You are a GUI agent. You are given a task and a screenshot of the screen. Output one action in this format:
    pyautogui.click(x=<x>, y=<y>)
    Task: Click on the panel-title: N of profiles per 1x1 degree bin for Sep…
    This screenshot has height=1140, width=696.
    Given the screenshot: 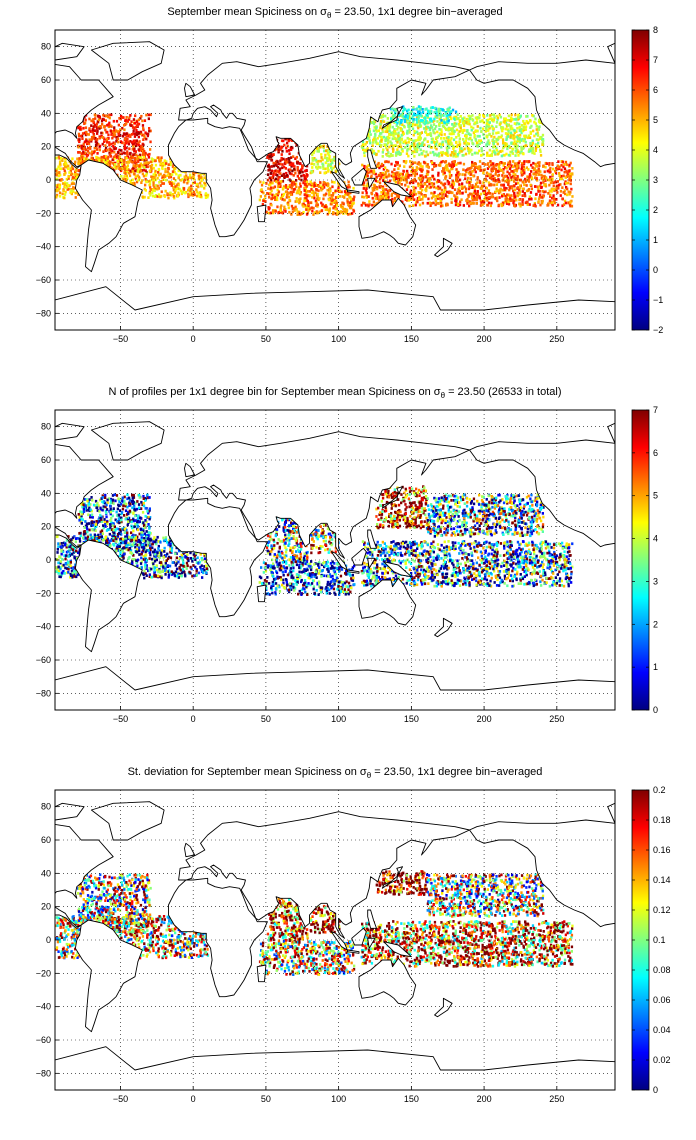 What is the action you would take?
    pyautogui.click(x=335, y=397)
    